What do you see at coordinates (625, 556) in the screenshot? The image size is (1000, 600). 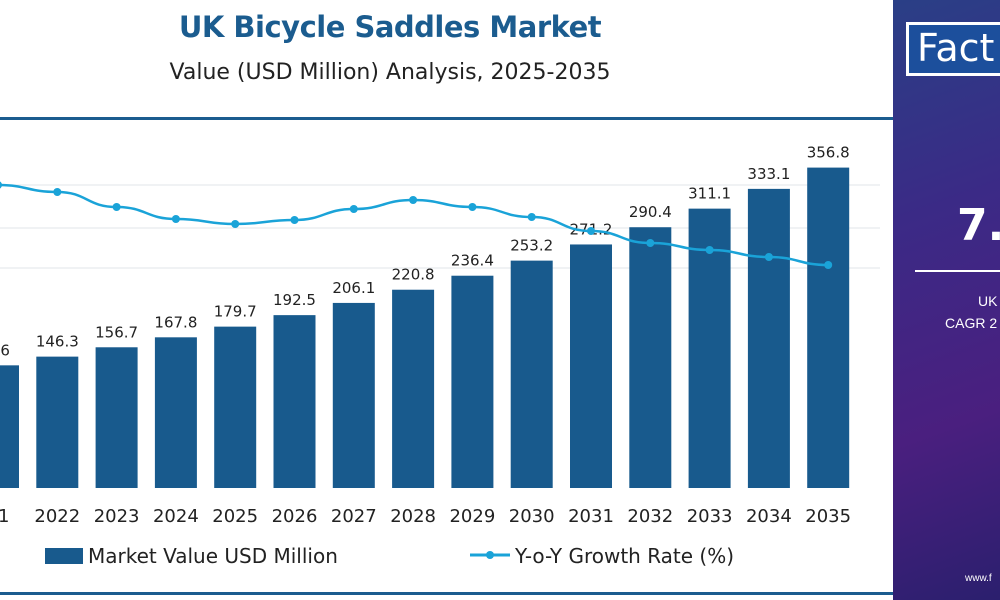 I see `legend-line-label: Y-o-Y Growth Rate (%)` at bounding box center [625, 556].